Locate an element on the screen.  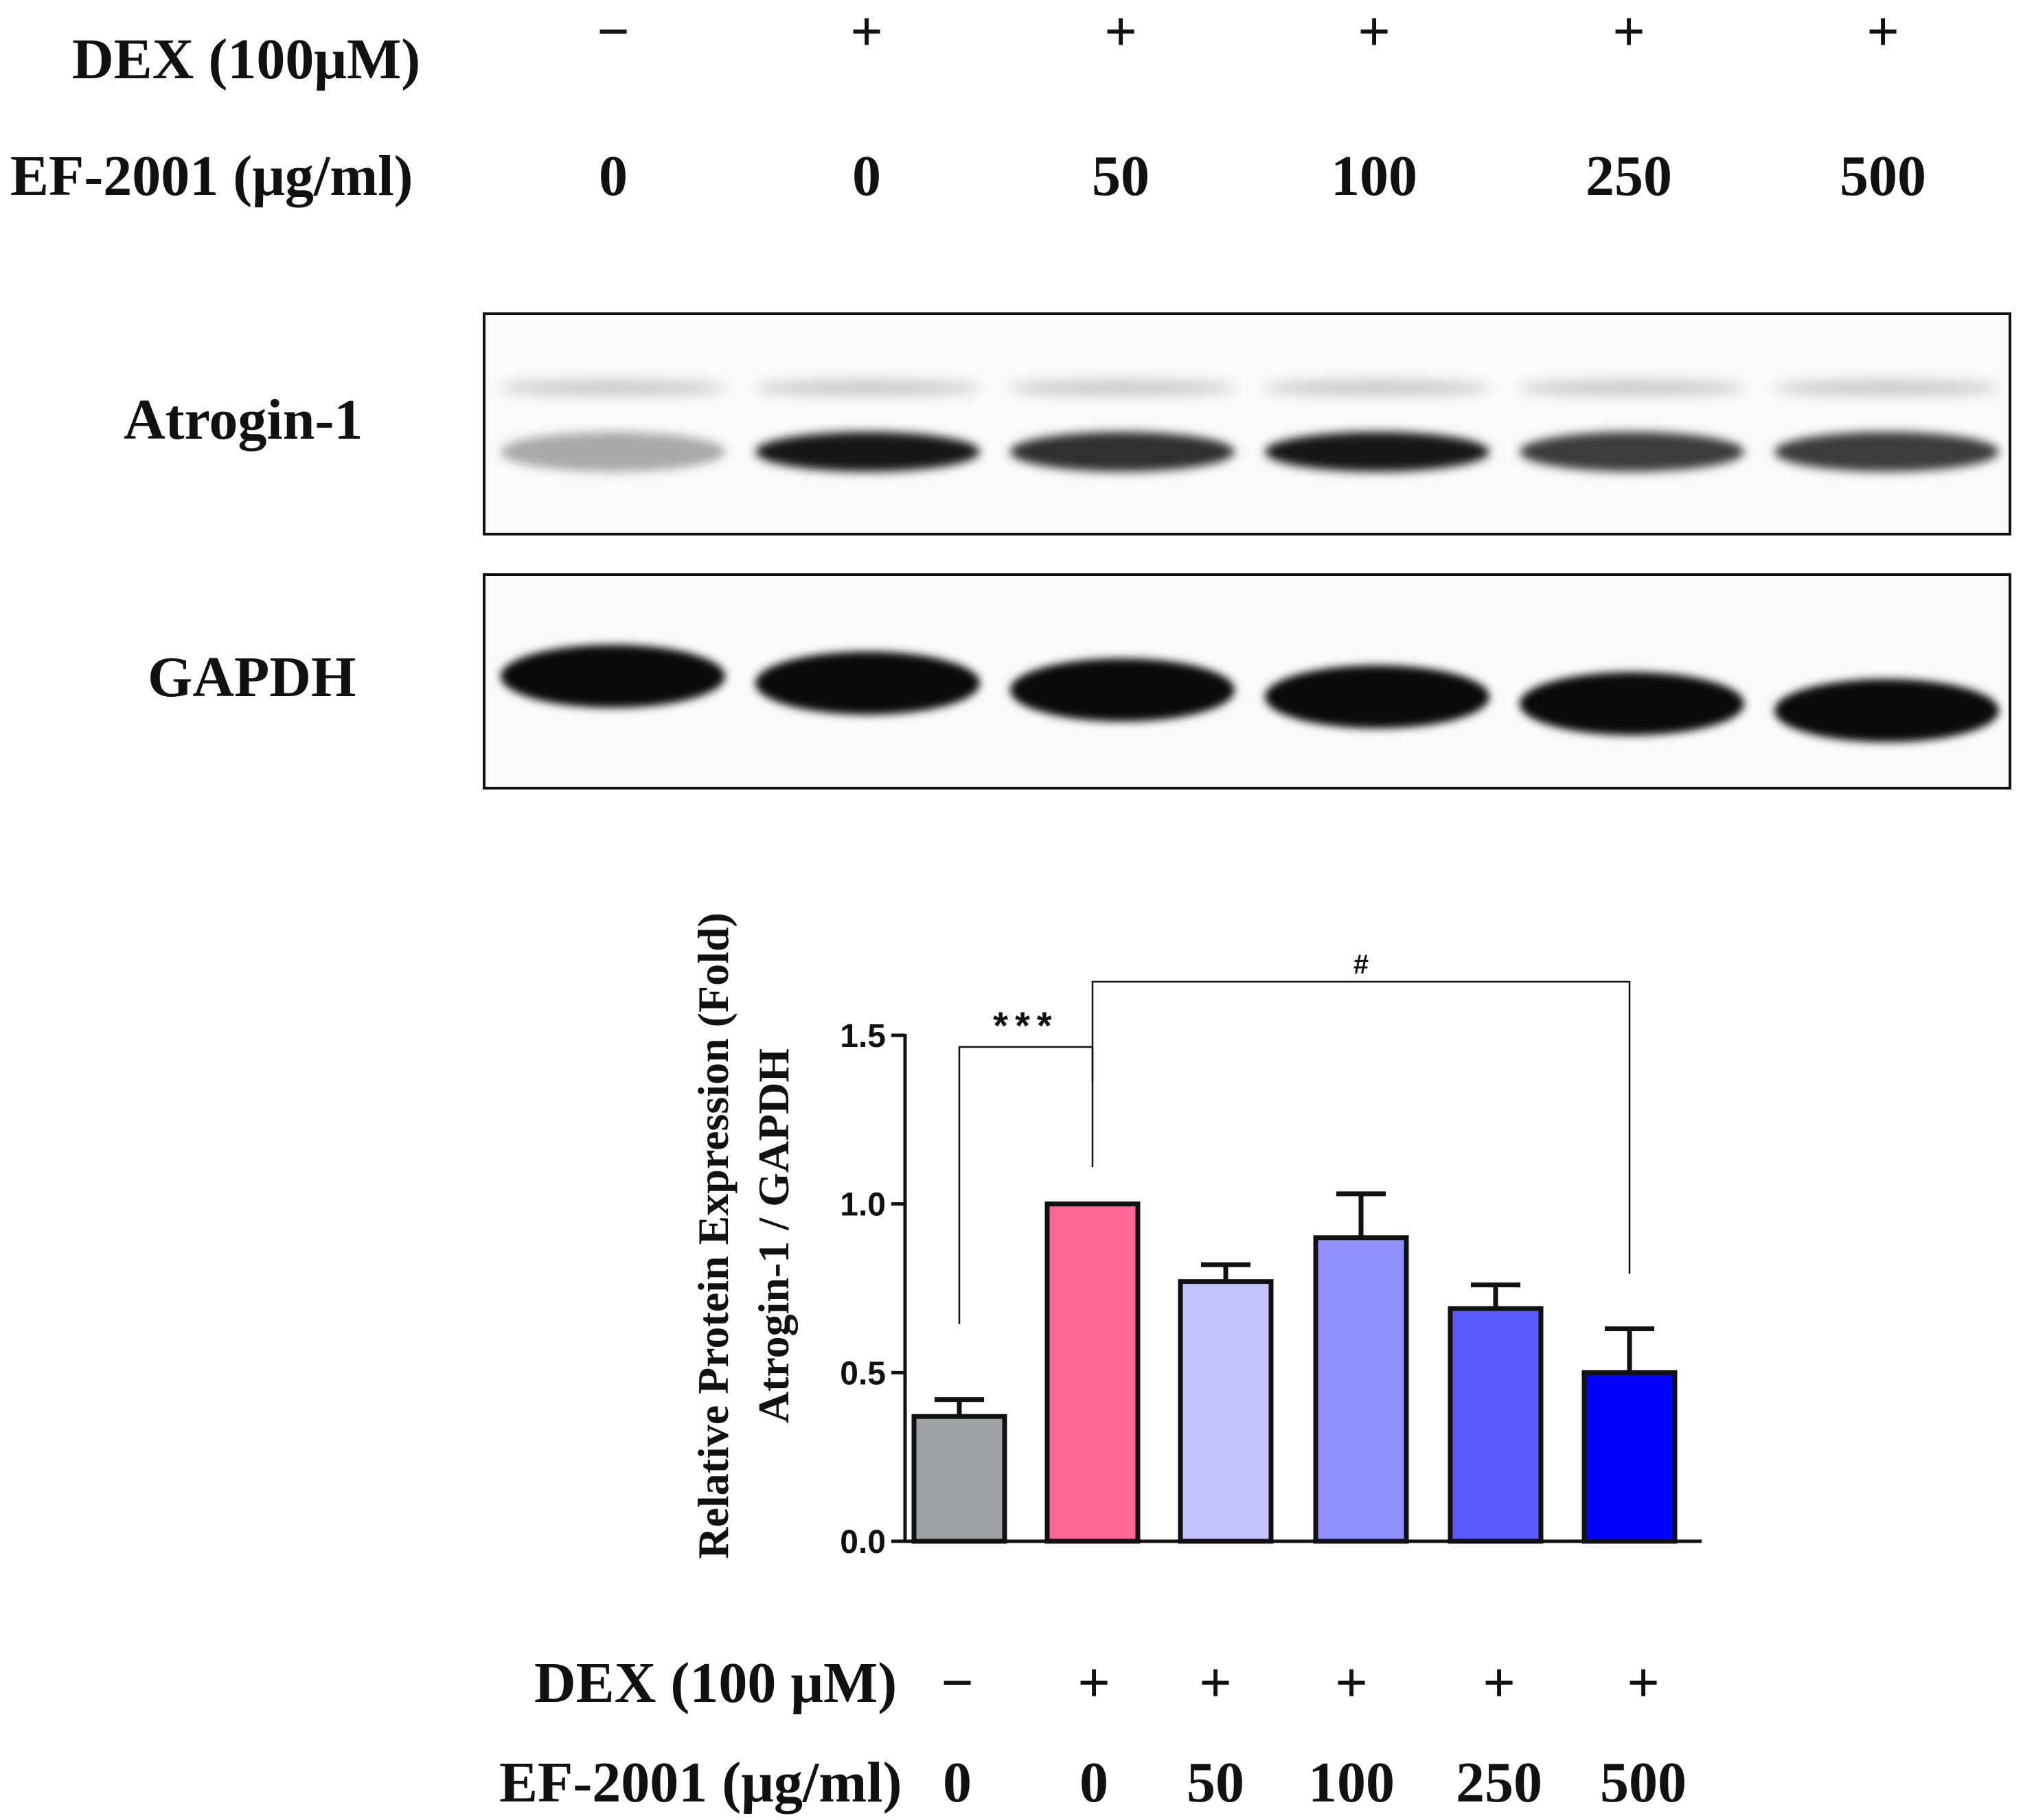
significance-label-0: *** is located at coordinates (1025, 1025).